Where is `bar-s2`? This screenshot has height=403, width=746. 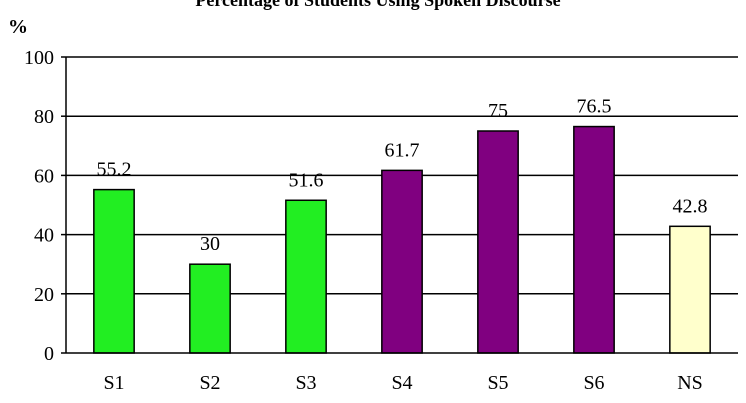 bar-s2 is located at coordinates (210, 308).